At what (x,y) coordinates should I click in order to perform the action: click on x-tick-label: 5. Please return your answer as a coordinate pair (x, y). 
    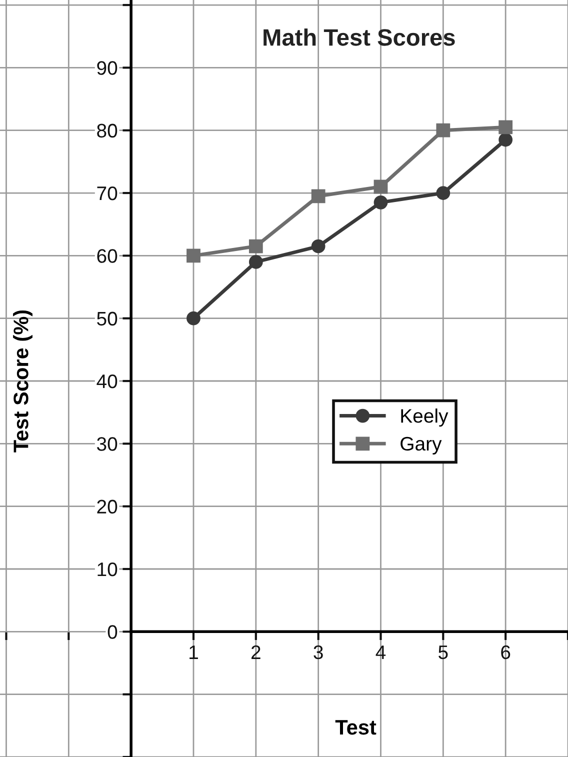
    Looking at the image, I should click on (443, 653).